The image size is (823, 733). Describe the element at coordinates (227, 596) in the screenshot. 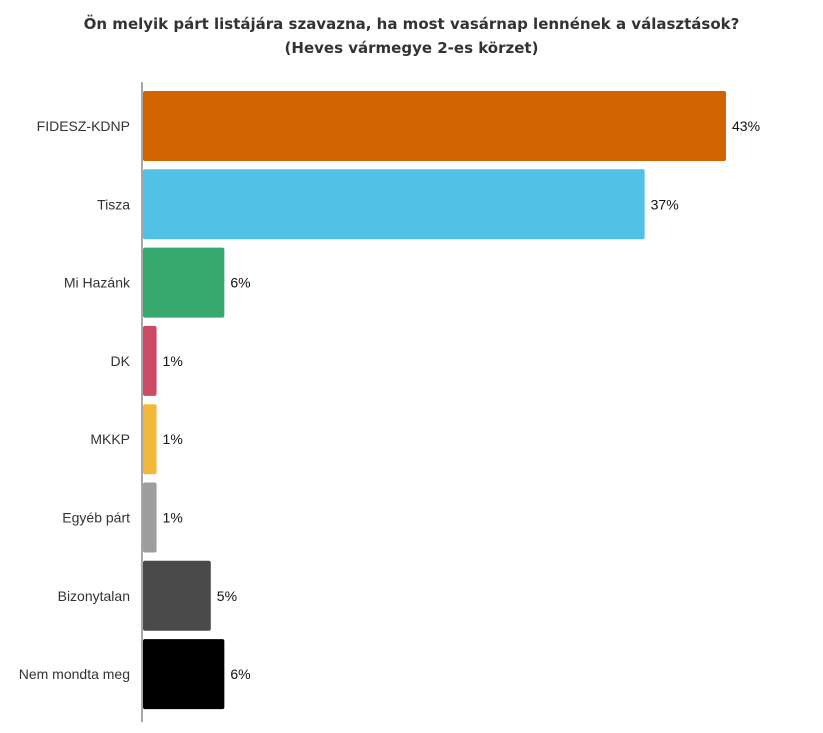

I see `value-label: 5%` at that location.